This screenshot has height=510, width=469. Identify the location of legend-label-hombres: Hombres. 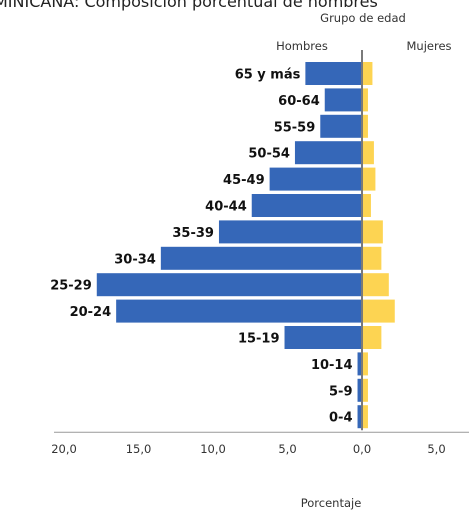
(302, 46).